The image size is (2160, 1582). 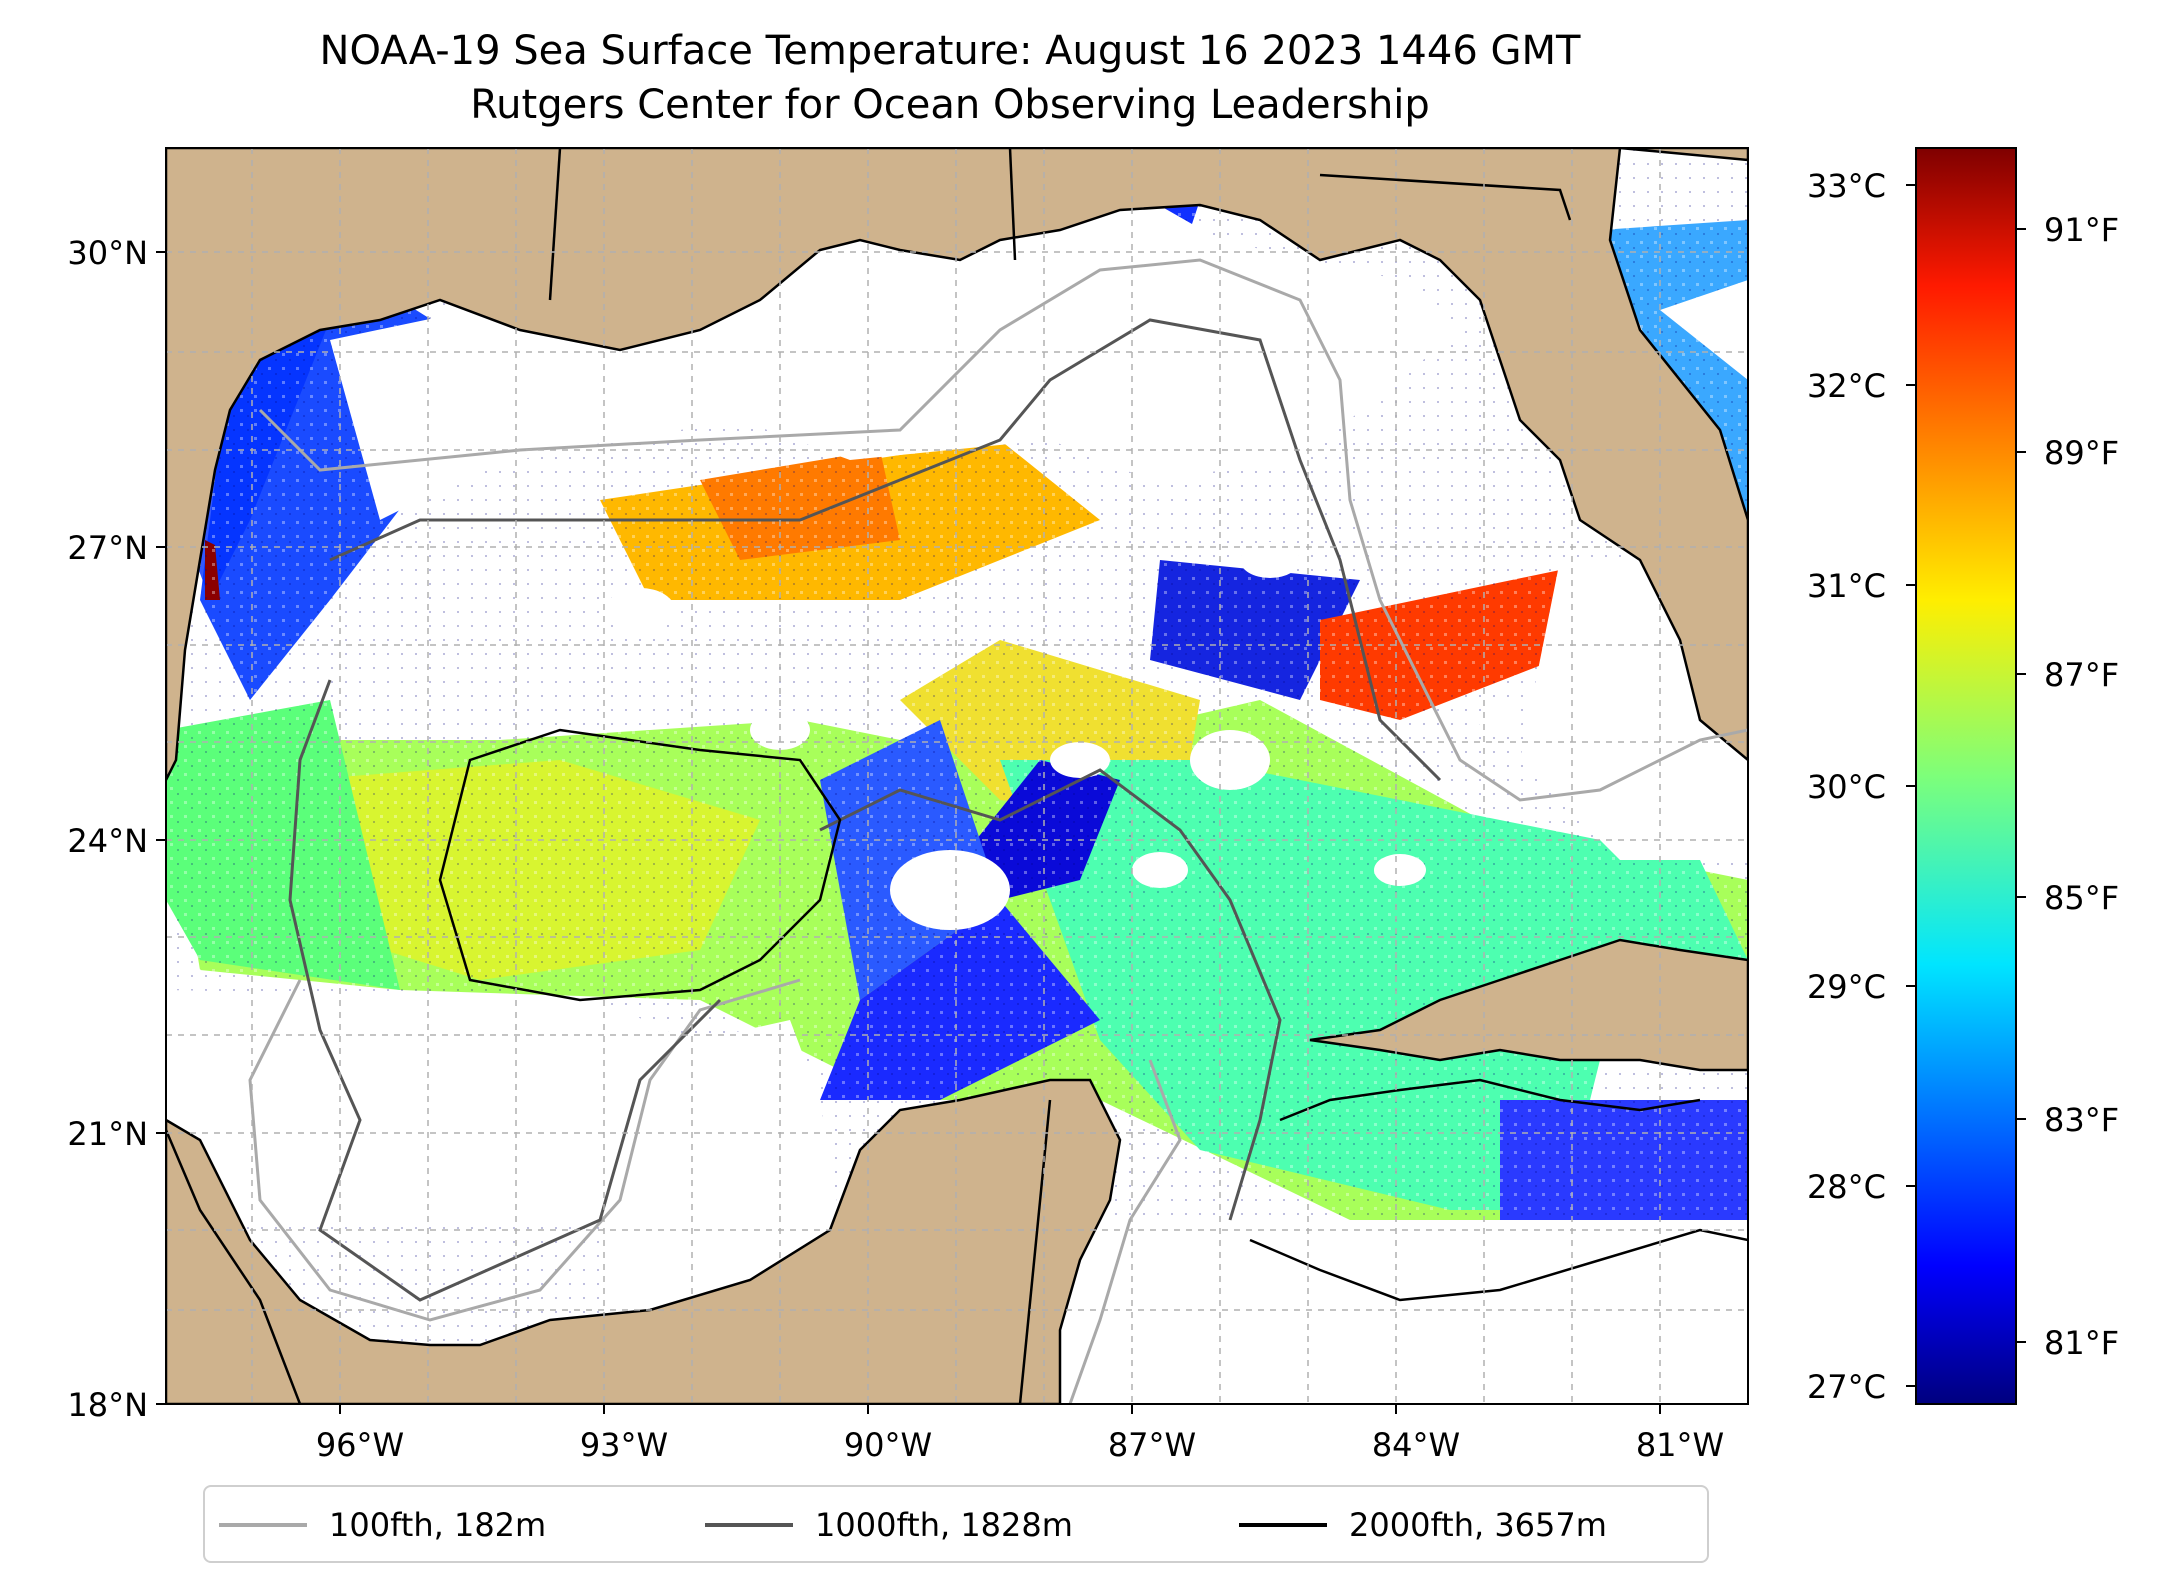 I want to click on legend-item-1000fth: 1000fth, 1828m, so click(x=889, y=1525).